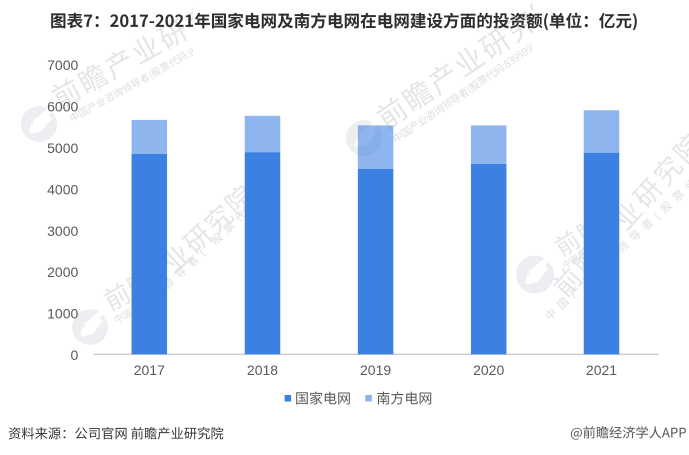 This screenshot has width=689, height=455. I want to click on svg-text: 2000, so click(62, 272).